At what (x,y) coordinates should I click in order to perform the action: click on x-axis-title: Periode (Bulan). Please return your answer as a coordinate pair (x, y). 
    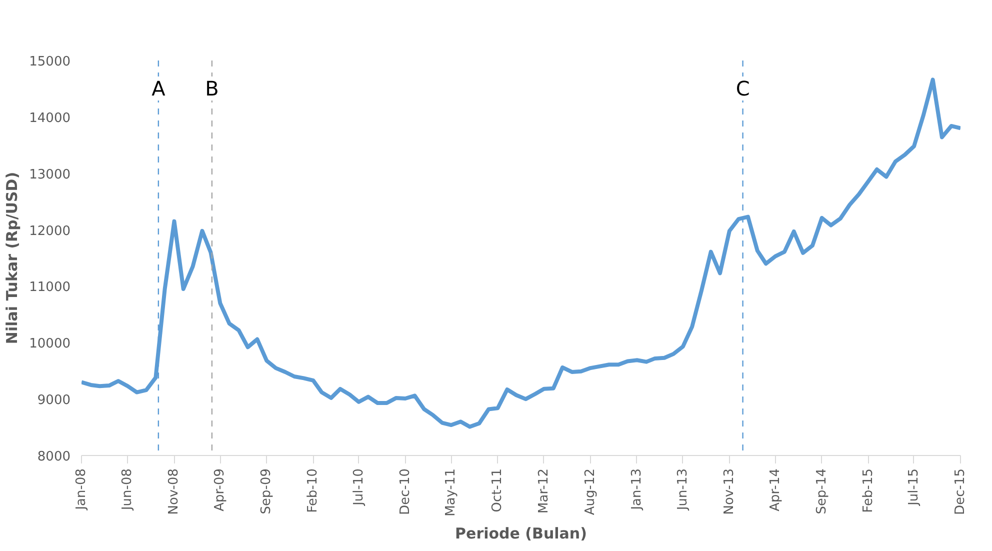
    Looking at the image, I should click on (521, 533).